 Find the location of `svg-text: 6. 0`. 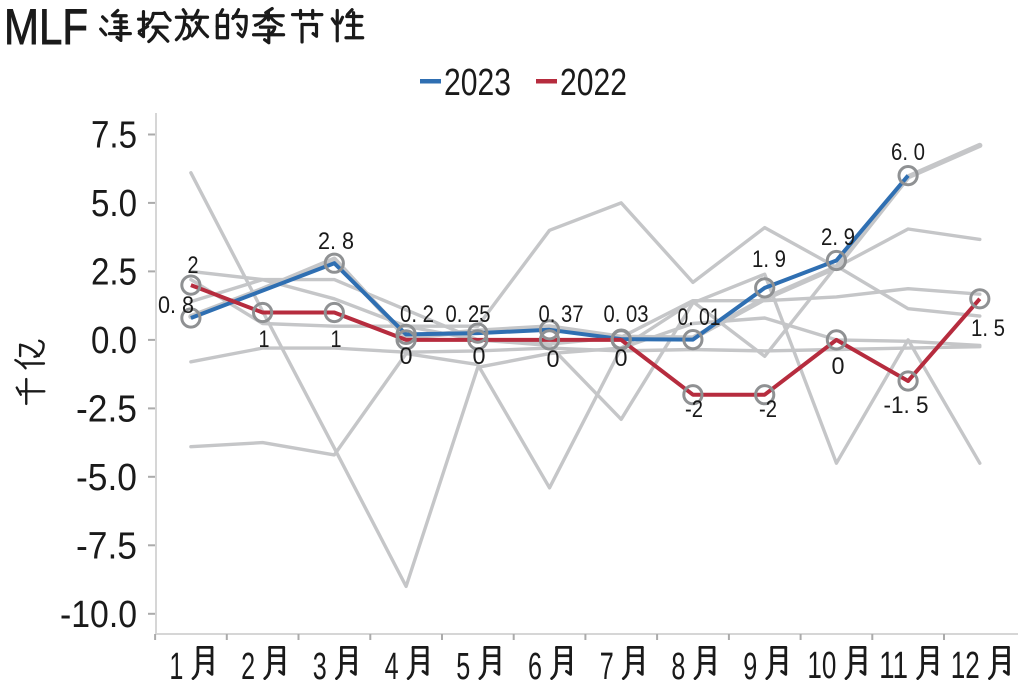

svg-text: 6. 0 is located at coordinates (908, 152).